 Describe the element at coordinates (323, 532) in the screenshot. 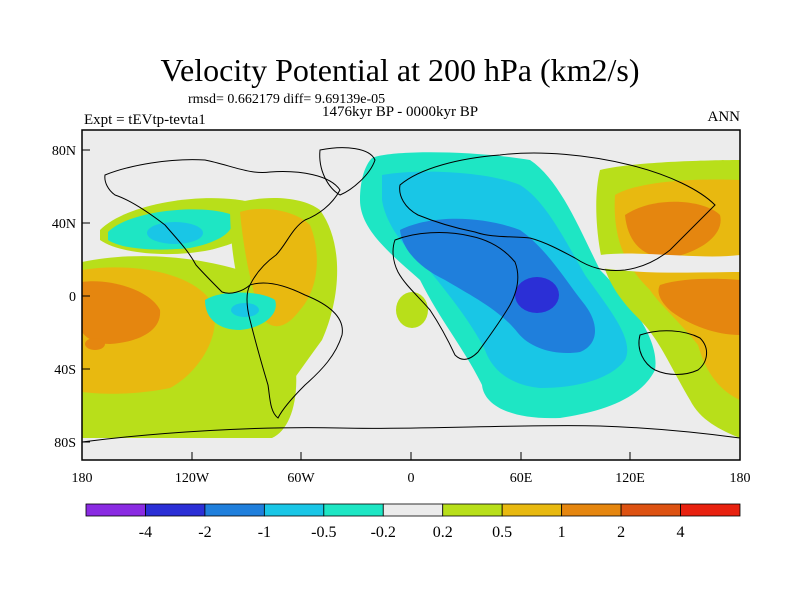

I see `colorbar-label-3: -0.5` at that location.